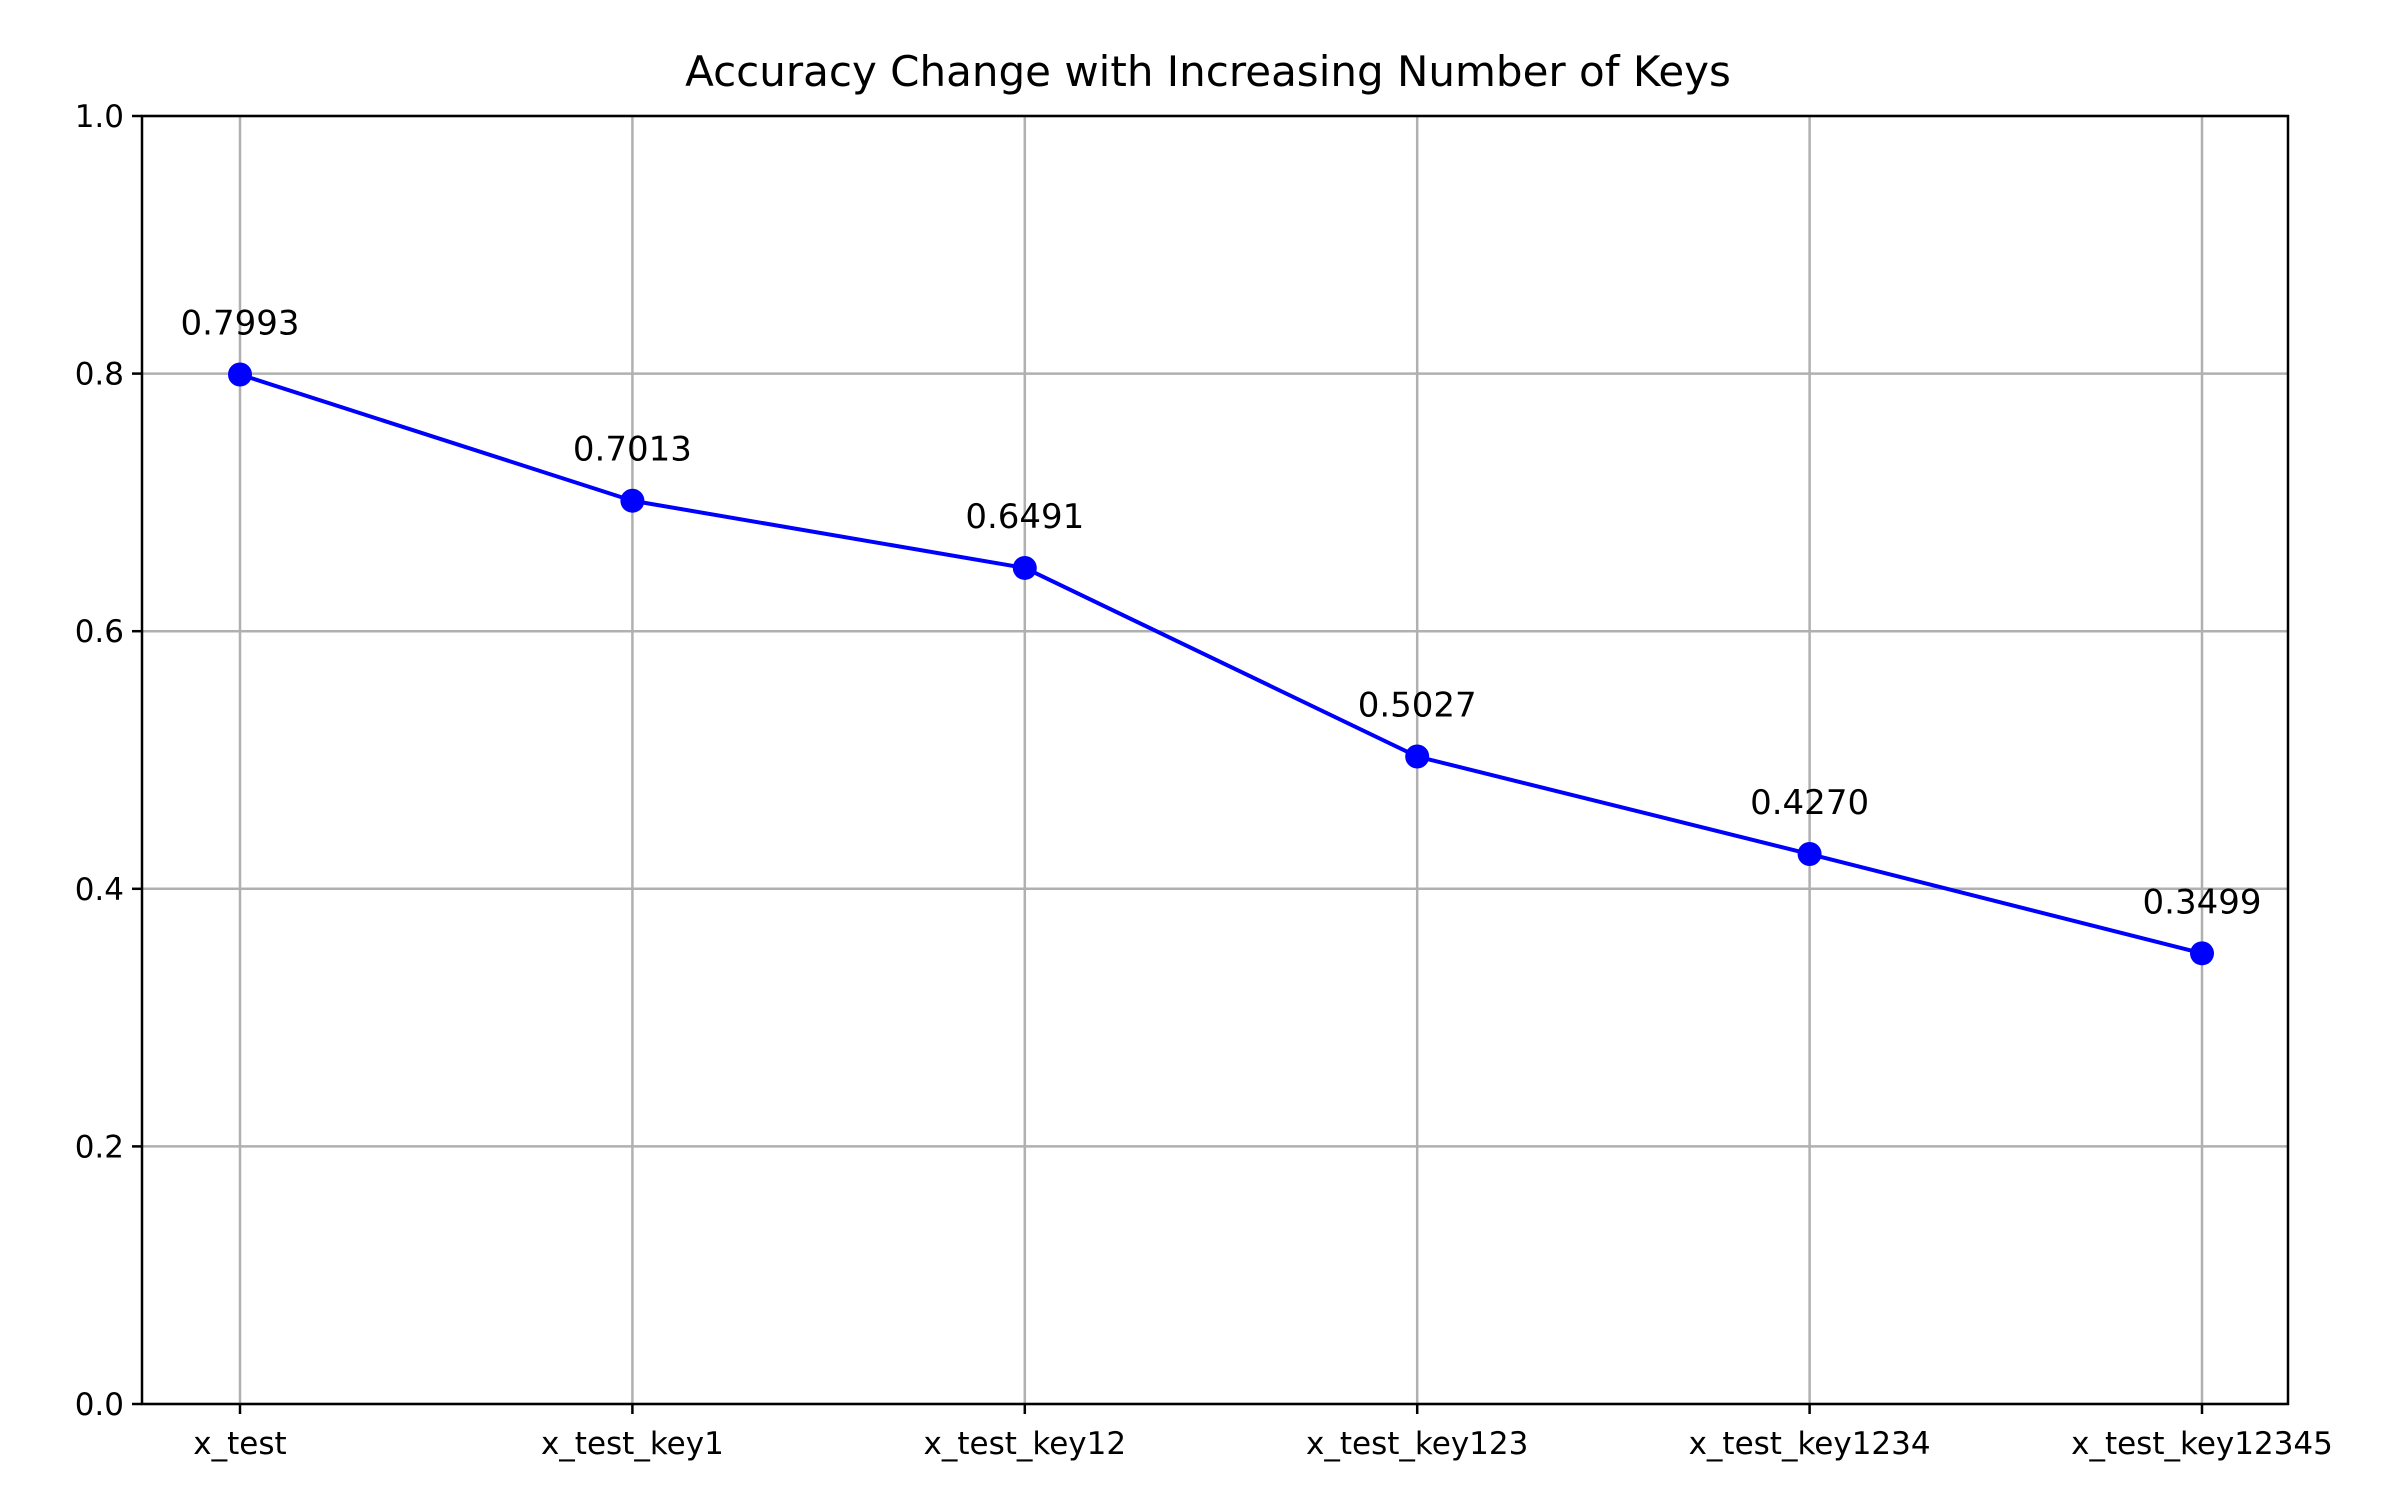  Describe the element at coordinates (99, 375) in the screenshot. I see `y-tick-label: 0.8` at that location.